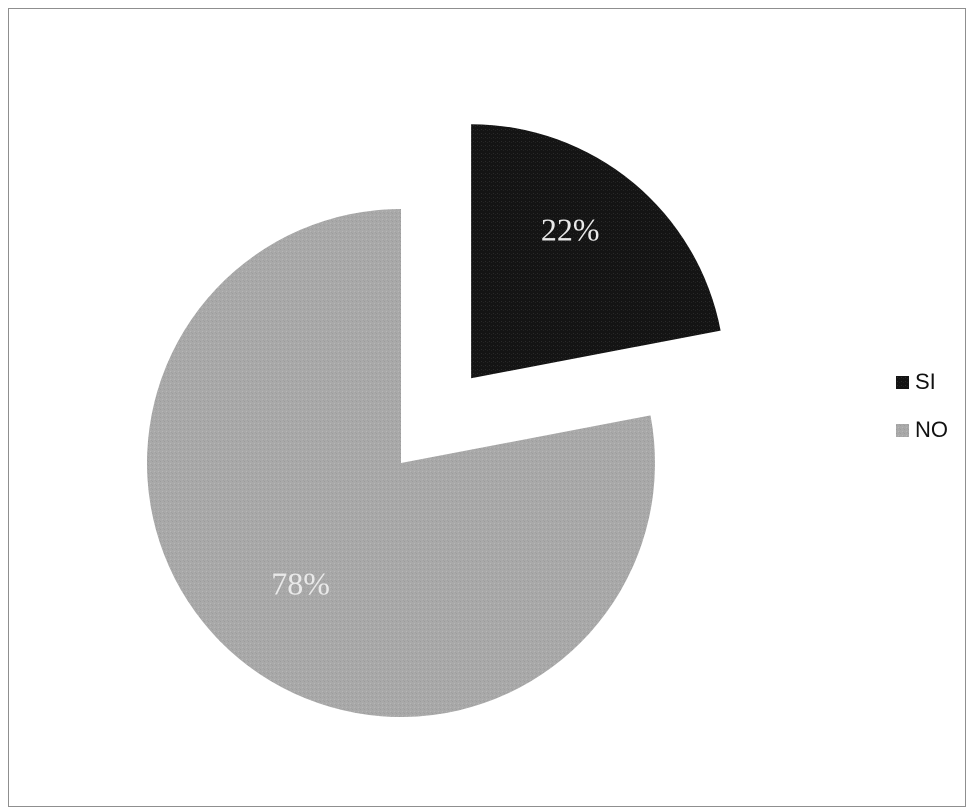 The height and width of the screenshot is (808, 967). What do you see at coordinates (902, 430) in the screenshot?
I see `legend-swatch-no` at bounding box center [902, 430].